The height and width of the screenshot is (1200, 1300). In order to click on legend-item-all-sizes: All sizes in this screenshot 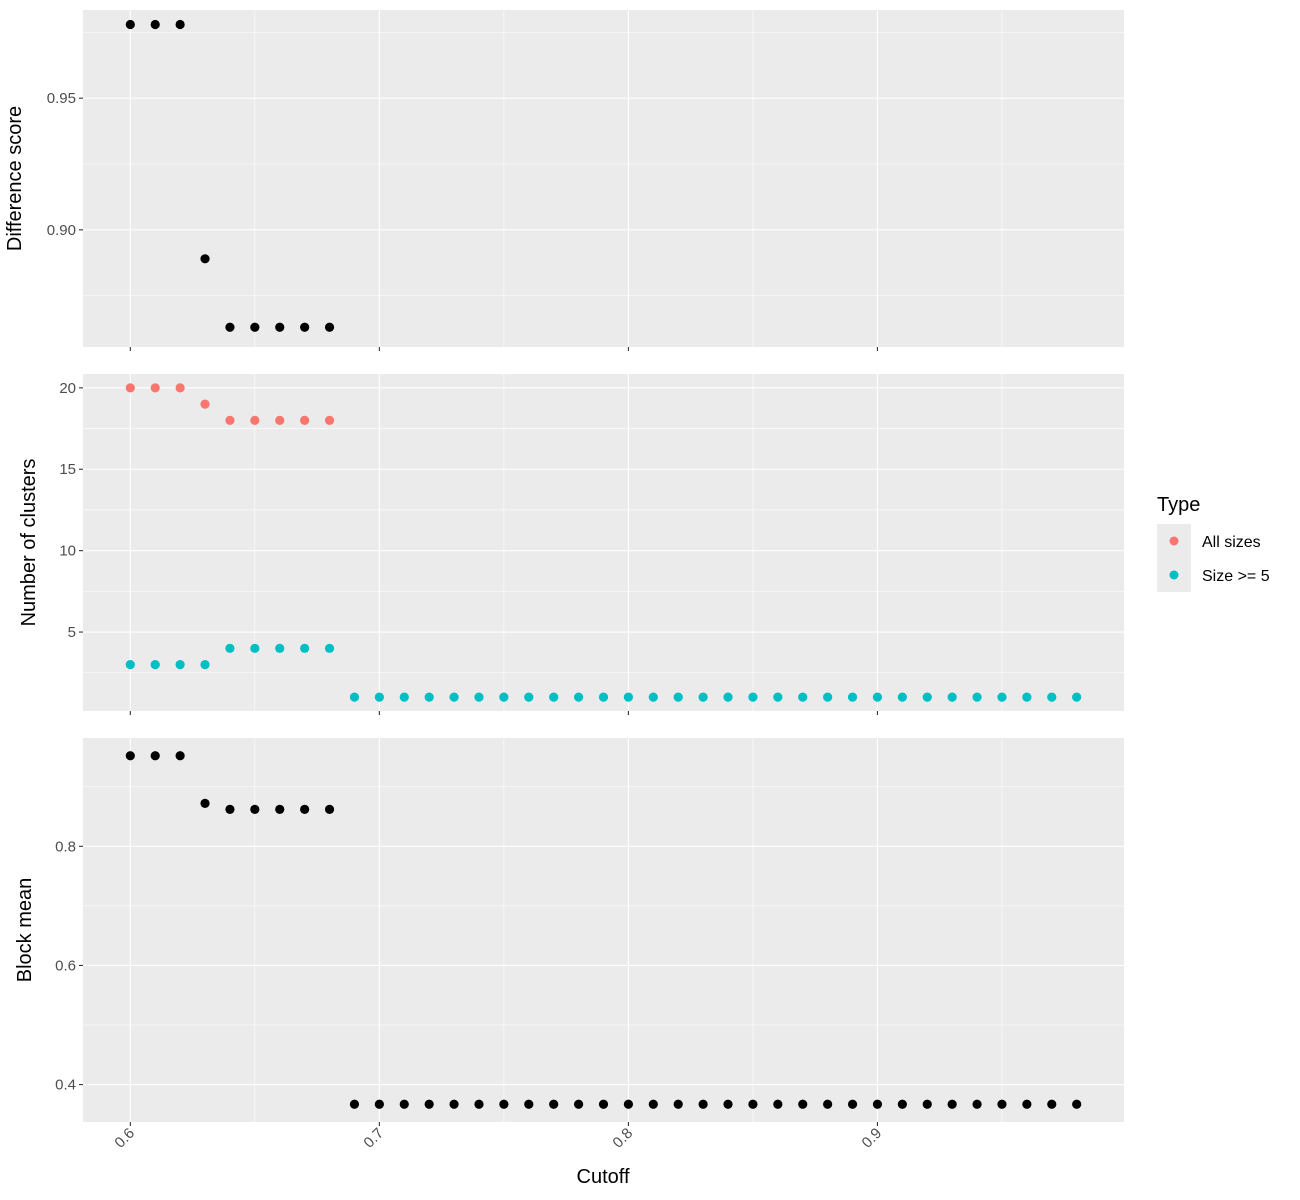, I will do `click(1209, 541)`.